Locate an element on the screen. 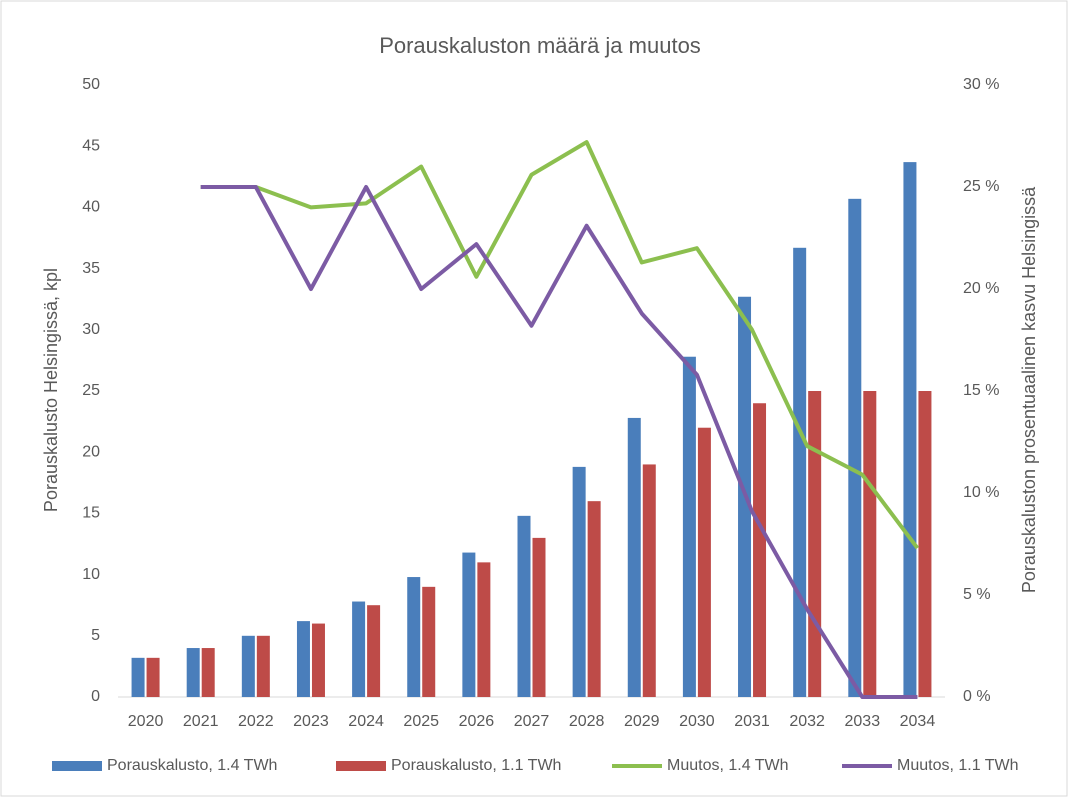 The width and height of the screenshot is (1069, 803). x-tick-label: 2025 is located at coordinates (421, 721).